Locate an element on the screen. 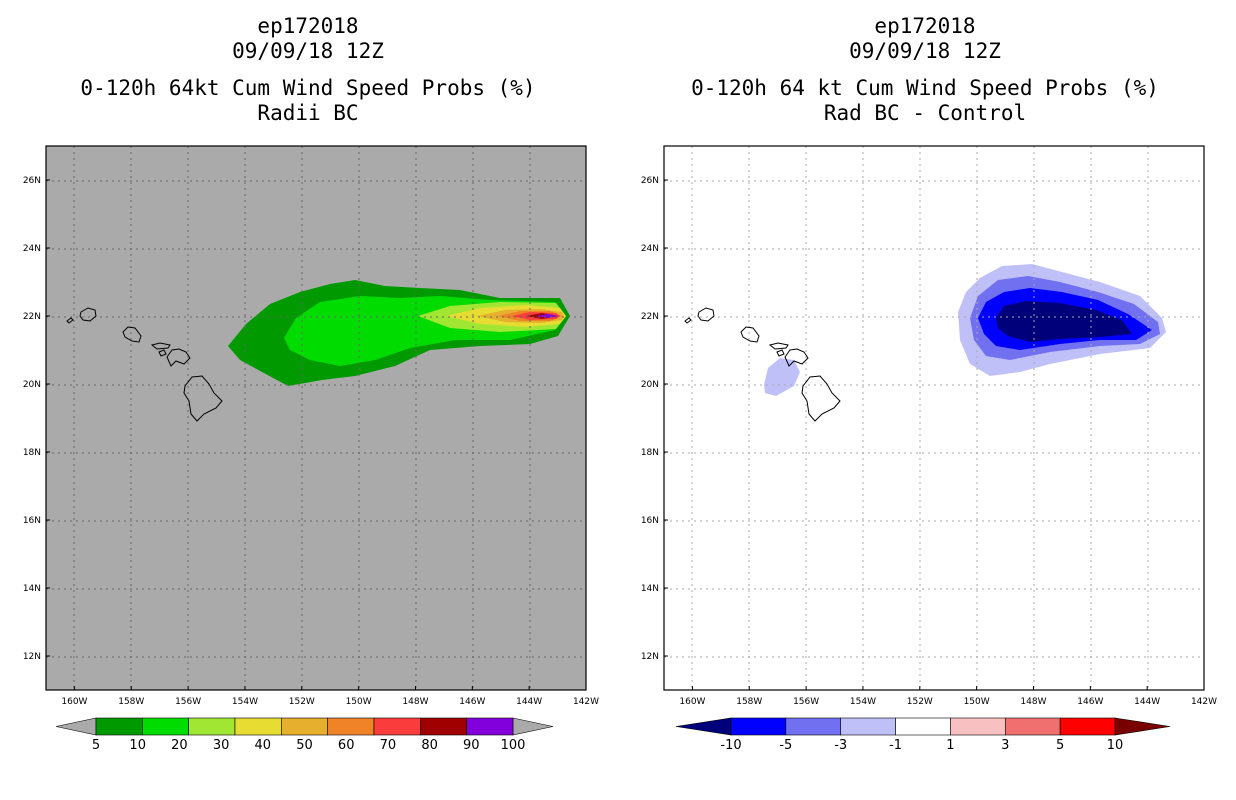 The height and width of the screenshot is (800, 1236). right-colorbar-label: -5 is located at coordinates (785, 745).